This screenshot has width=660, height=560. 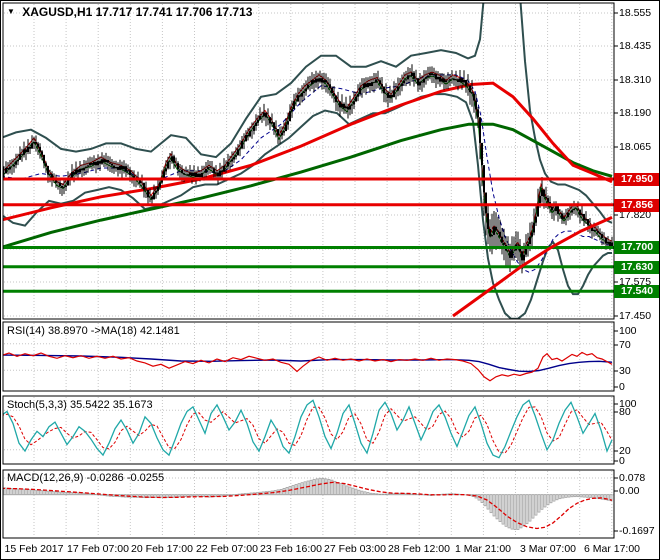 I want to click on time-tick-label: 1 Mar 21:00, so click(x=483, y=549).